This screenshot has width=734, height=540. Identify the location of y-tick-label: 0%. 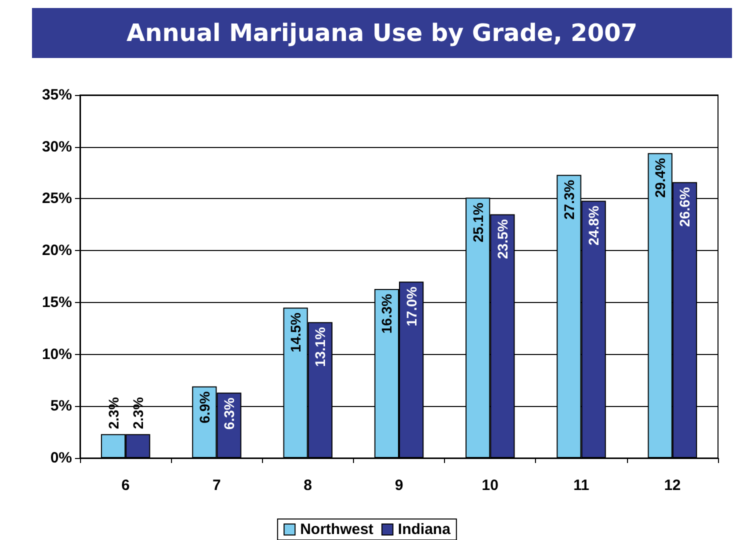
(61, 458).